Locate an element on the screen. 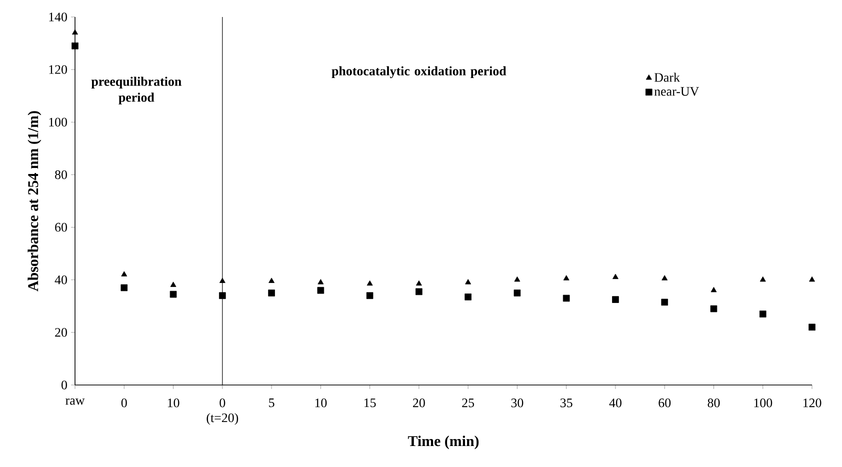  x-tick-label: 80 is located at coordinates (714, 403).